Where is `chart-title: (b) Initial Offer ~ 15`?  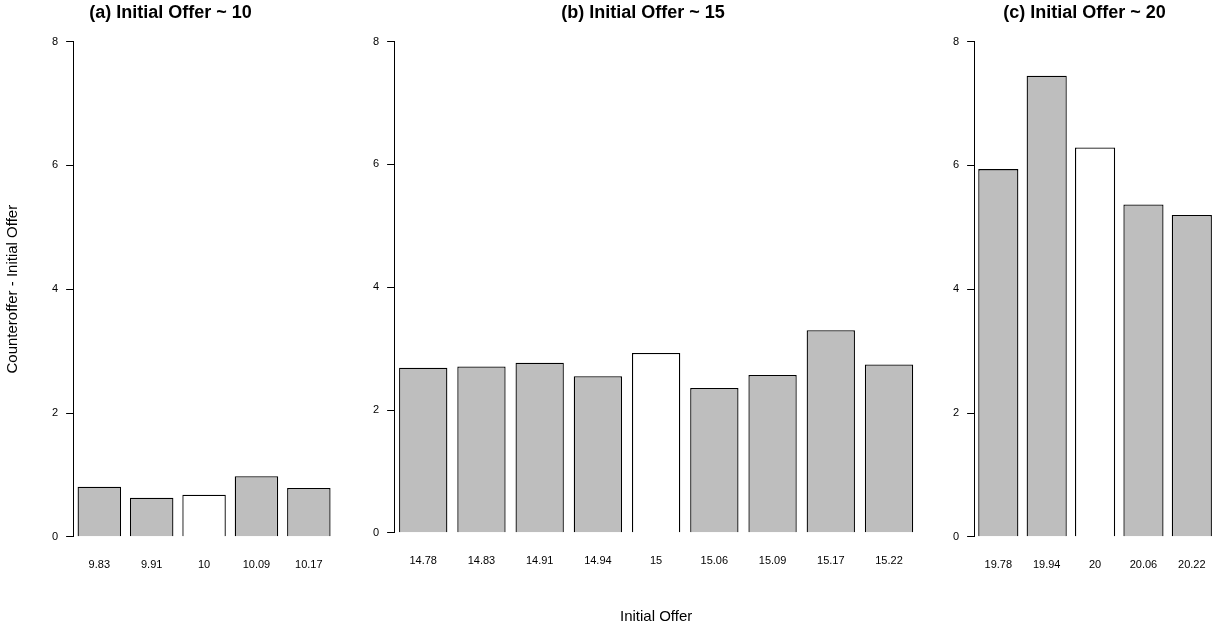
chart-title: (b) Initial Offer ~ 15 is located at coordinates (643, 11).